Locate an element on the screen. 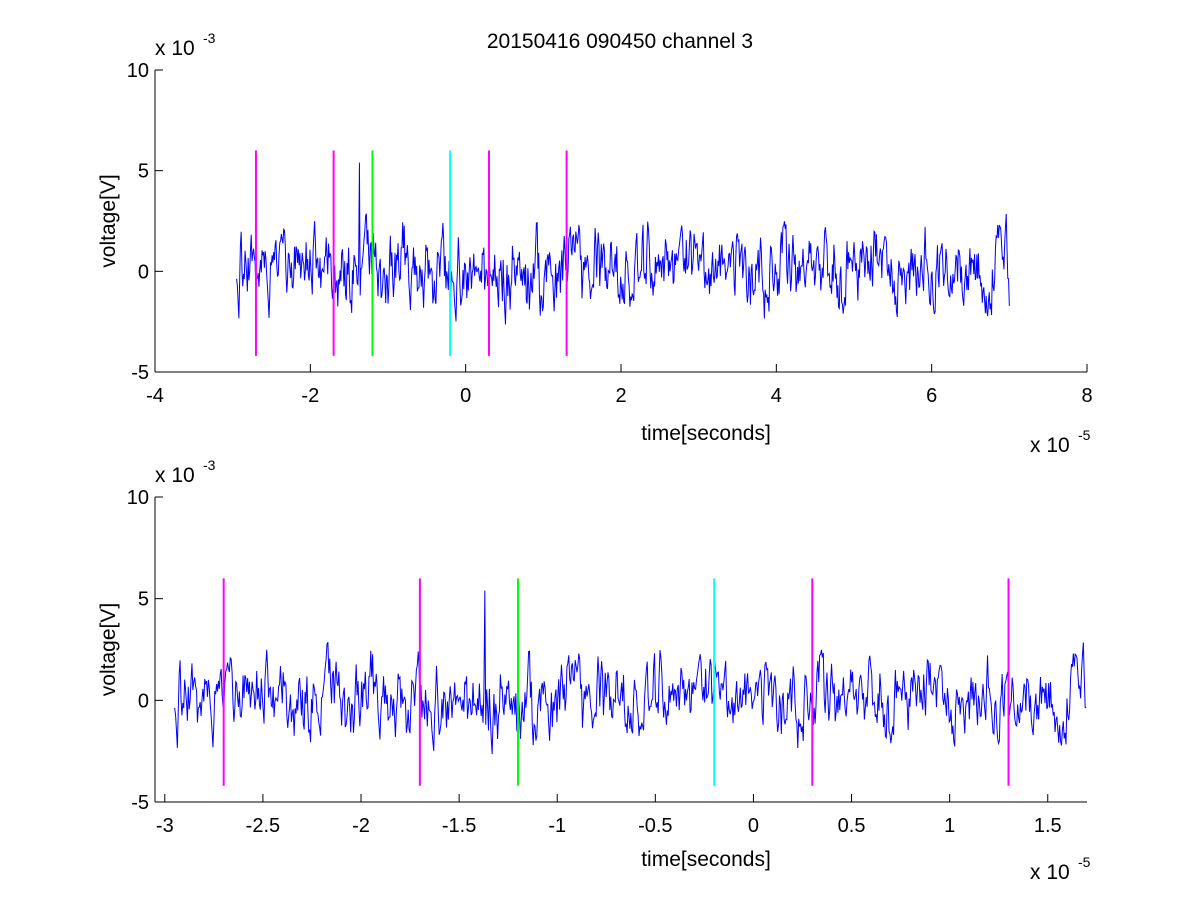 This screenshot has width=1200, height=901. x-tick-label: -4 is located at coordinates (155, 396).